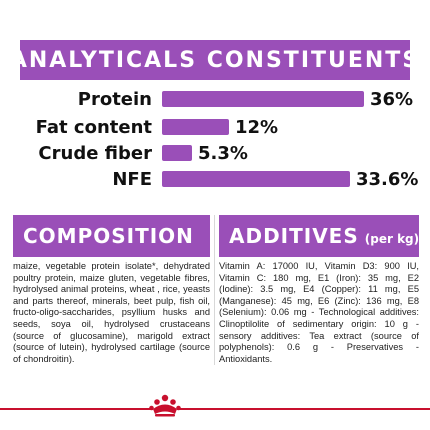  Describe the element at coordinates (95, 153) in the screenshot. I see `constituent-label: Crude fiber` at that location.